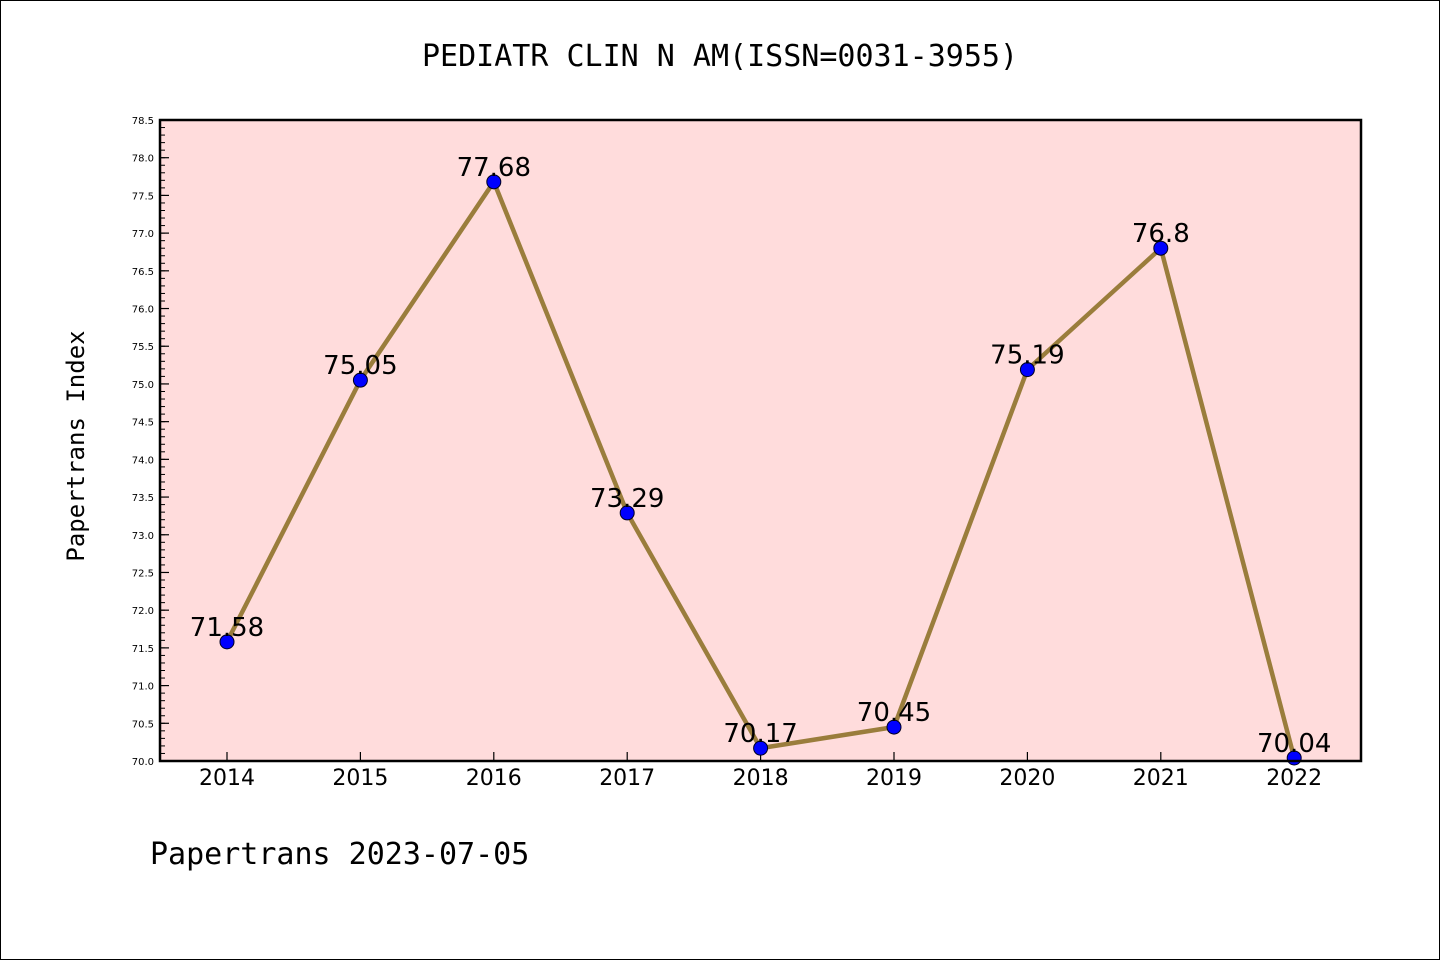 Image resolution: width=1440 pixels, height=960 pixels. Describe the element at coordinates (1027, 778) in the screenshot. I see `x-tick-label: 2020` at that location.